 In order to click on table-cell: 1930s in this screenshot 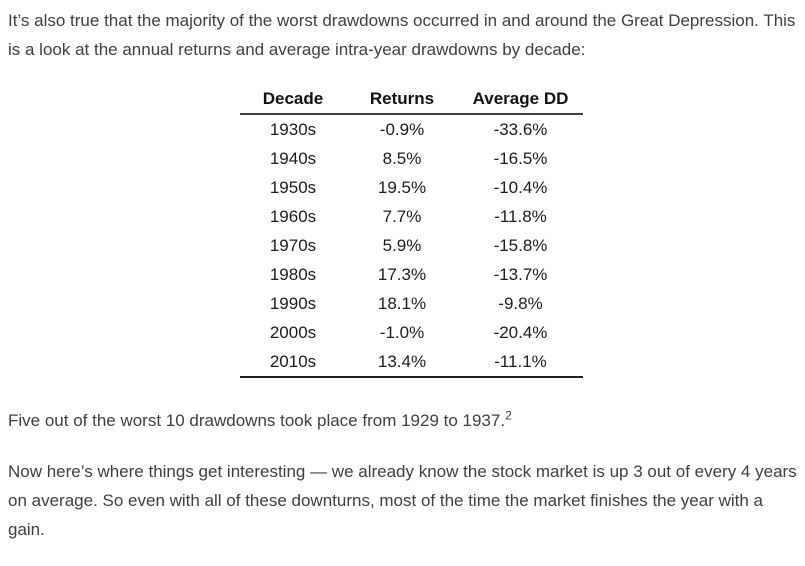, I will do `click(293, 129)`.